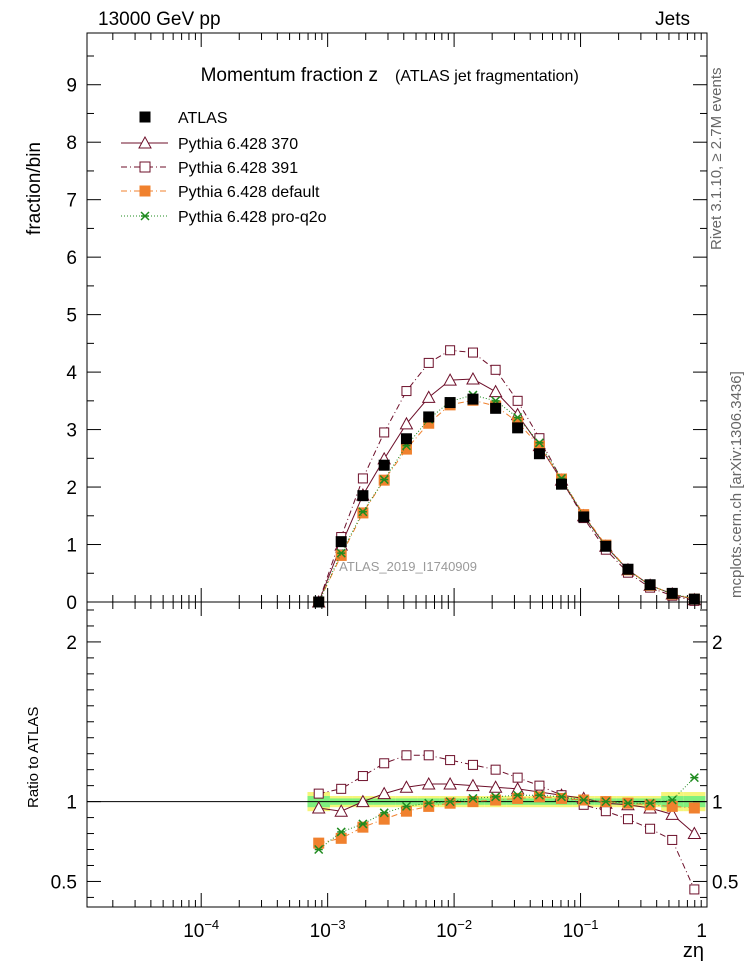  Describe the element at coordinates (701, 931) in the screenshot. I see `x-tick-label: 1` at that location.